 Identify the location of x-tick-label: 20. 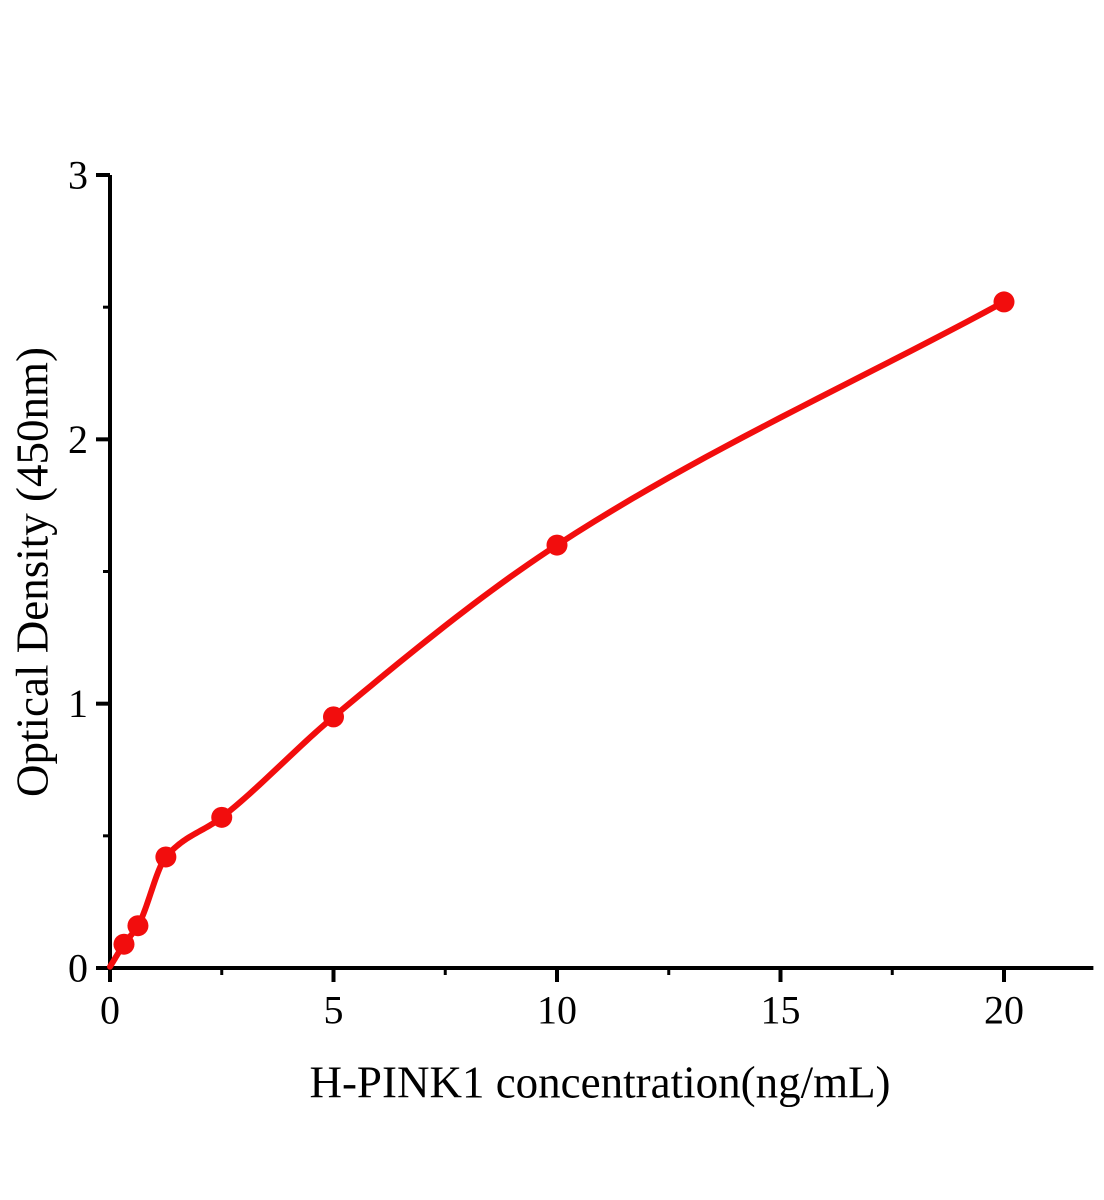
(1004, 1010).